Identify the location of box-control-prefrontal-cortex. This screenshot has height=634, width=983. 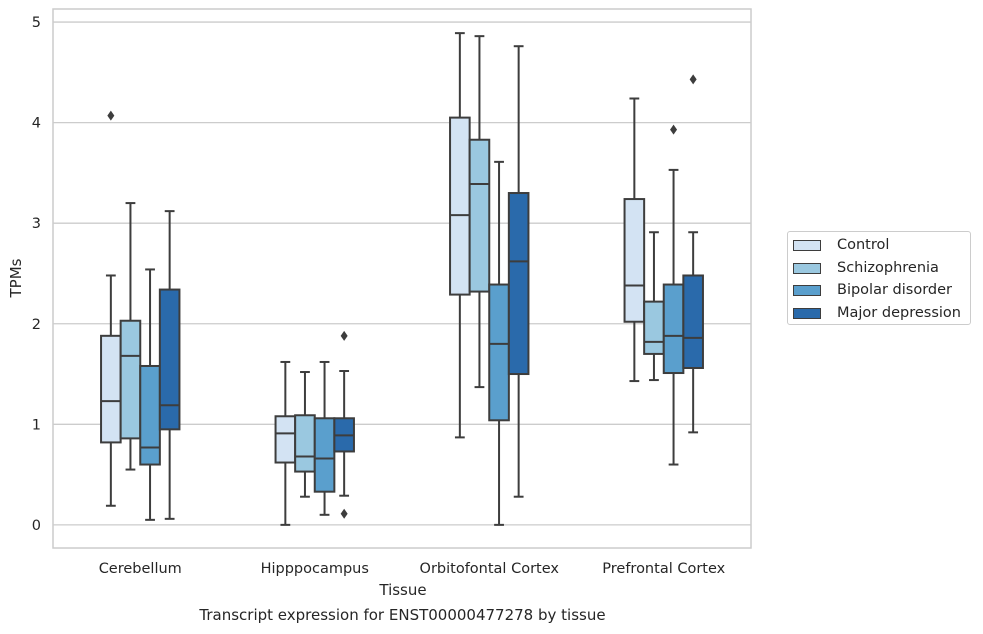
(634, 240).